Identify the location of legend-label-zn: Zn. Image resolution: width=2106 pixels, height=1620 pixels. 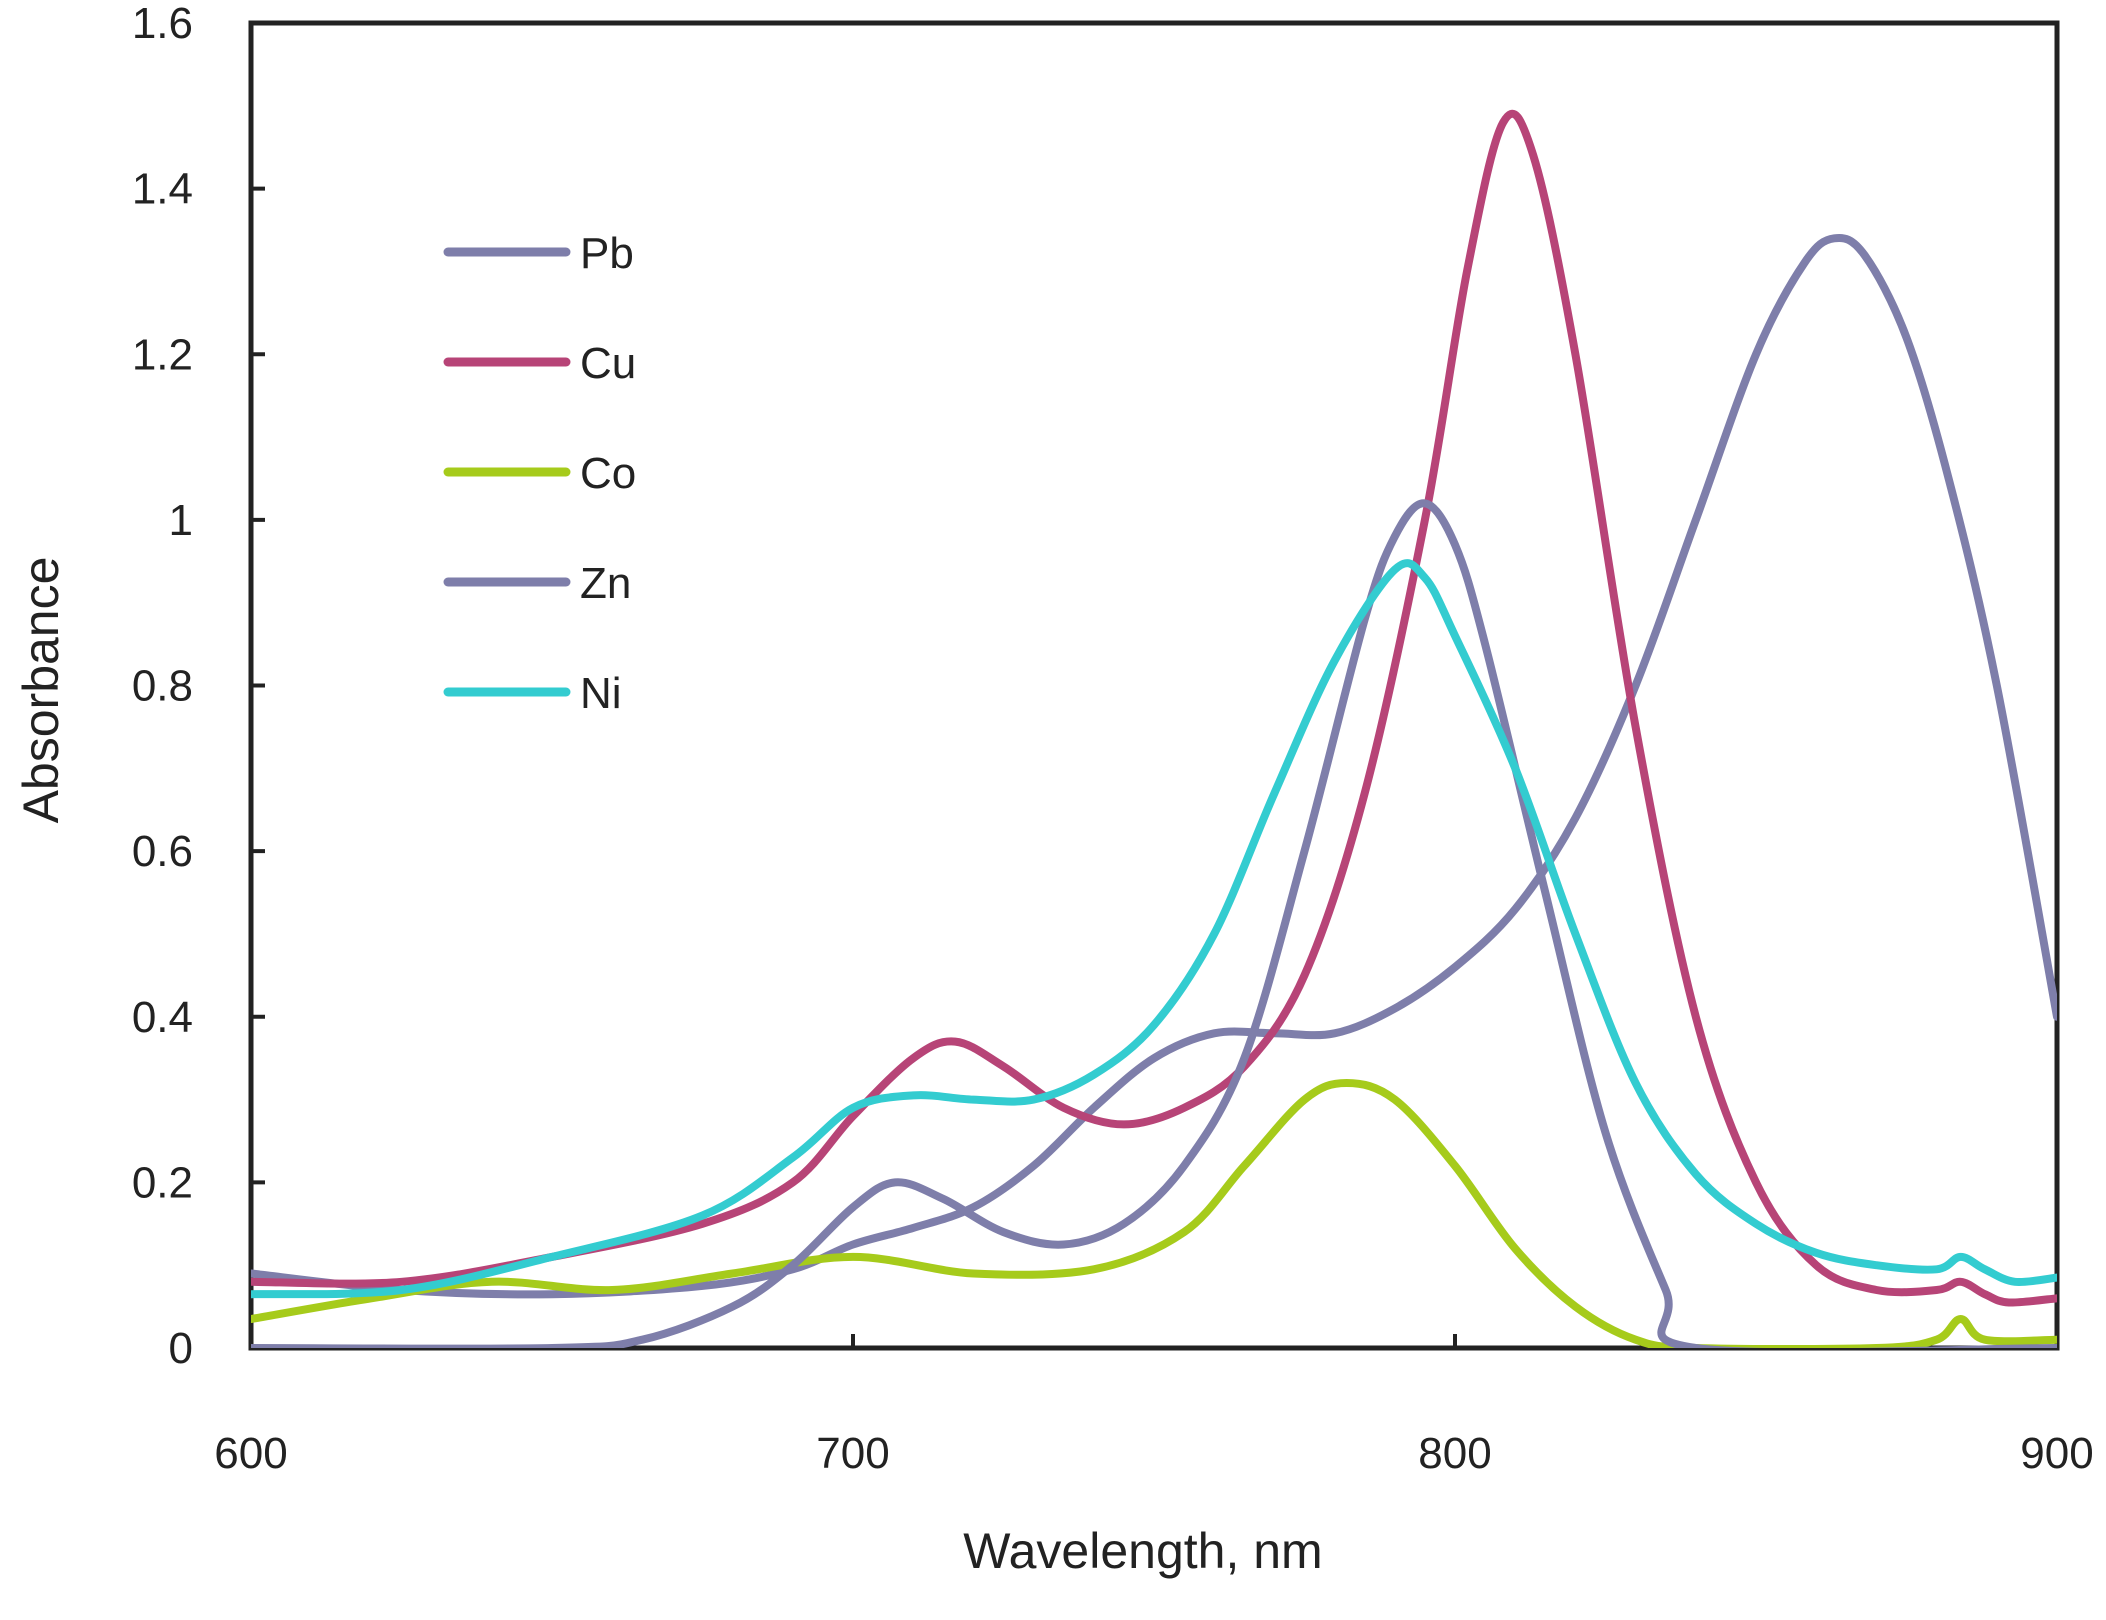
(605, 583).